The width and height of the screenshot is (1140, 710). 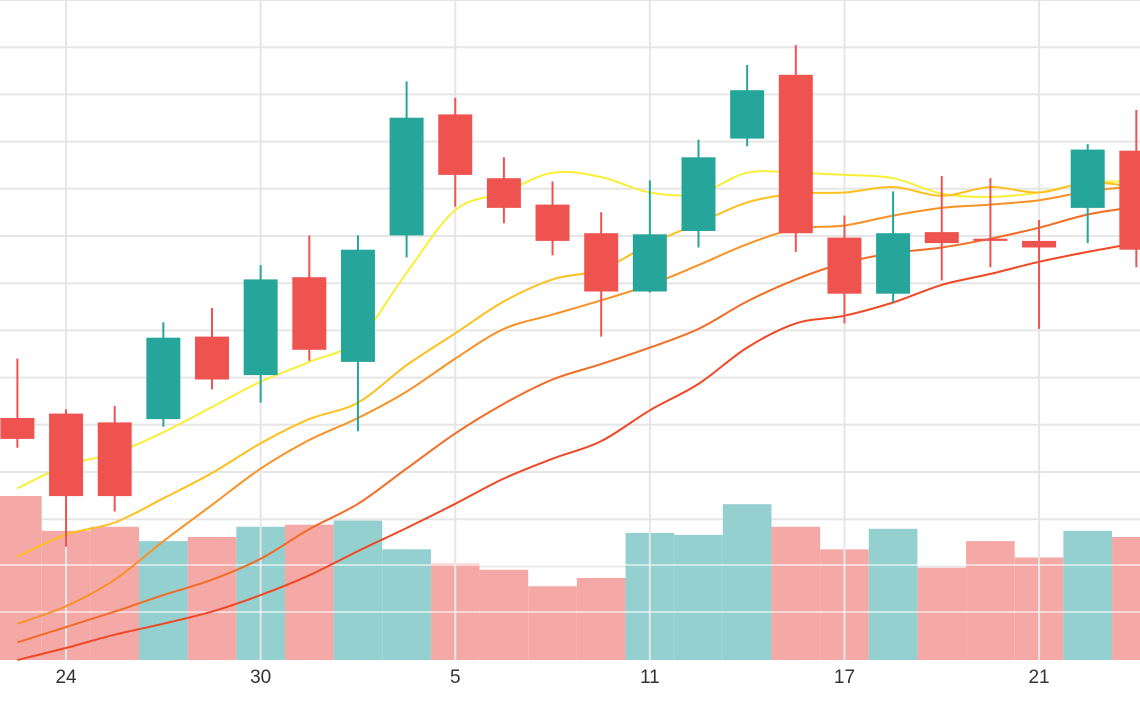 I want to click on x-tick-label: 21, so click(x=1038, y=677).